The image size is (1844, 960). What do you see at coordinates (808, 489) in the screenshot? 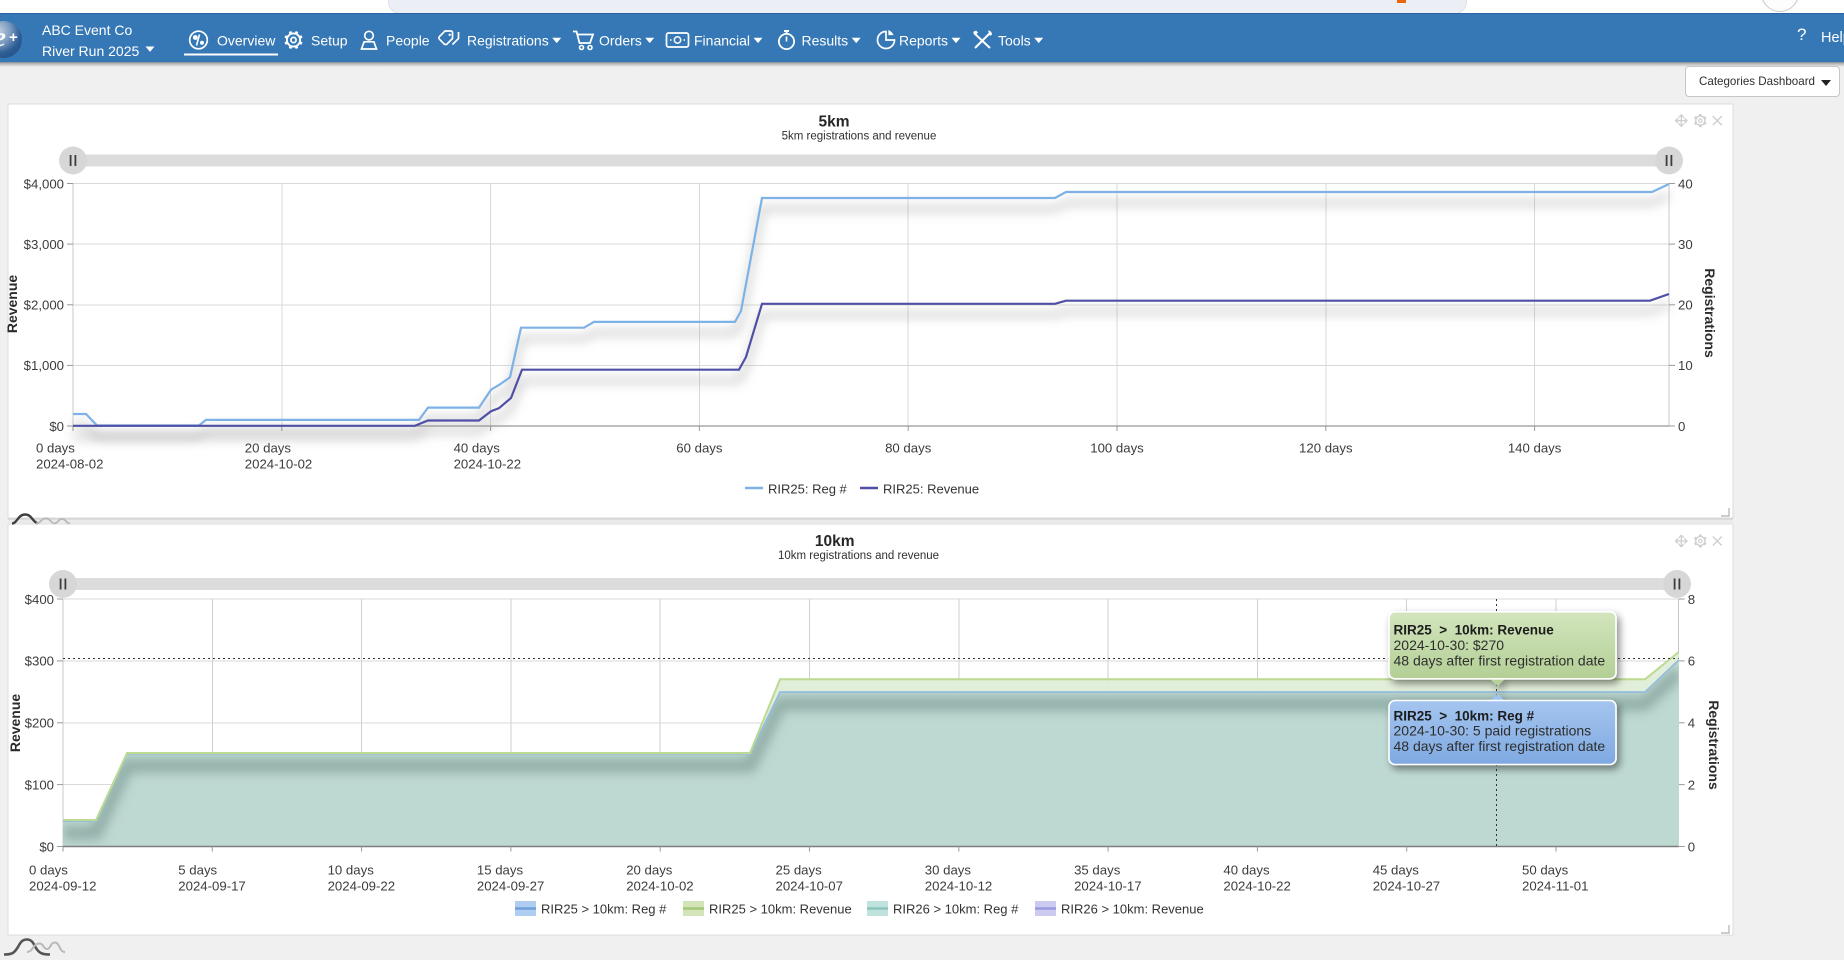
I see `svg-text: RIR25: Reg #` at bounding box center [808, 489].